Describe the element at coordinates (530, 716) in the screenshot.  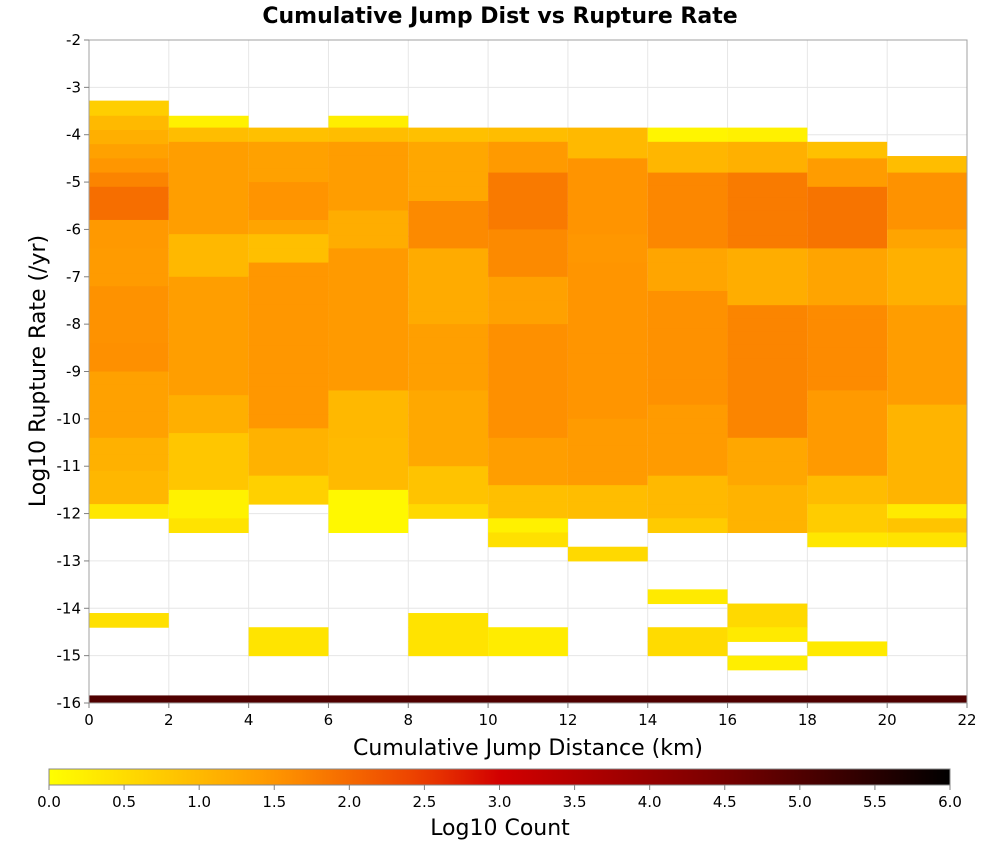
I see `x-axis-ticks: 0 2 4 6 8 10 12 14 16 18 20 22` at that location.